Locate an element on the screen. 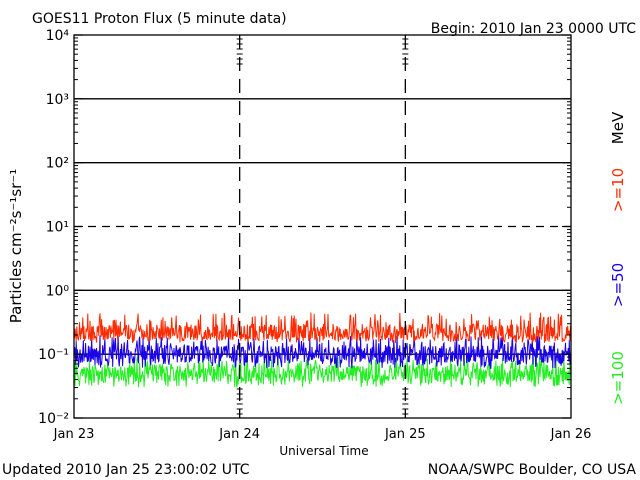  series-line-ge50 is located at coordinates (322, 351).